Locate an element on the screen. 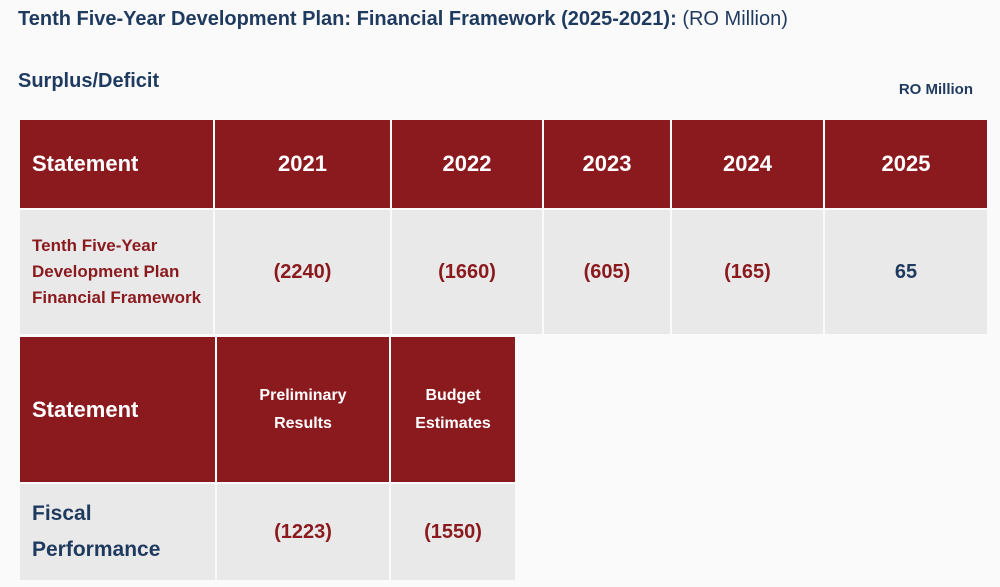 This screenshot has width=1000, height=587. plan-table-header-2024: 2024 is located at coordinates (747, 164).